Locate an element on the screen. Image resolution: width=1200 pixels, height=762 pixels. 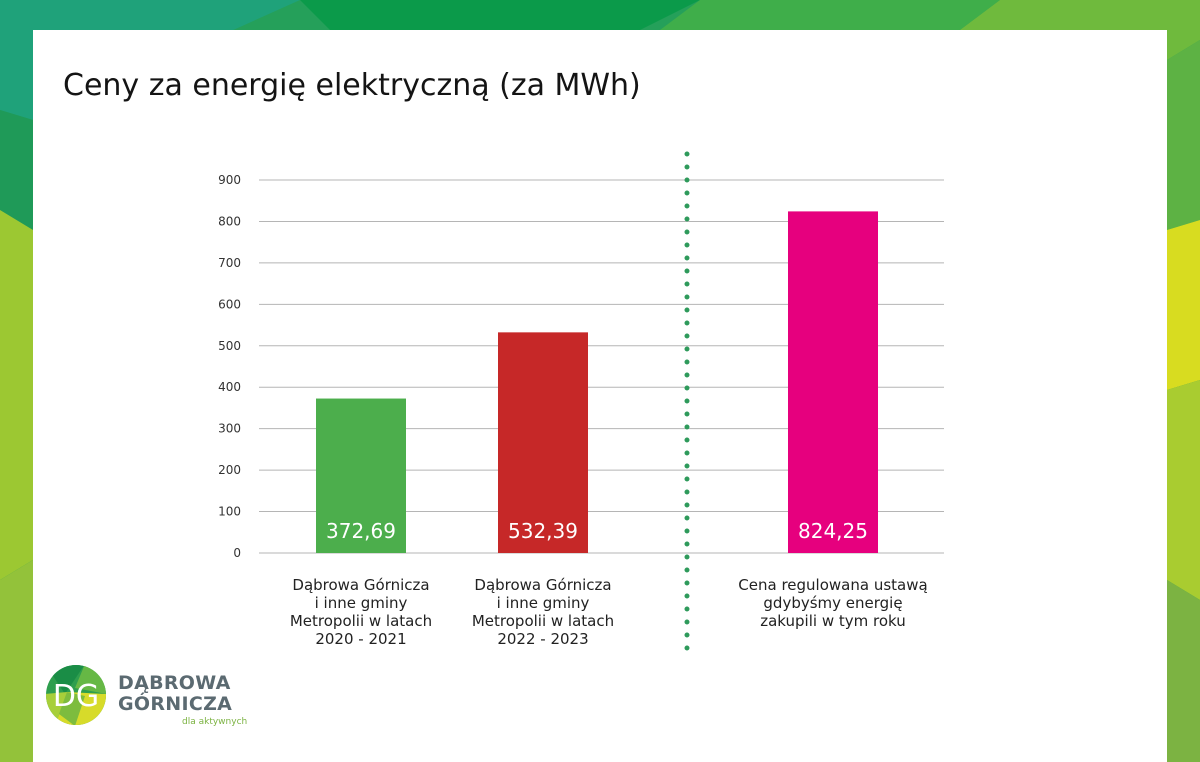
y-axis-ticks: 0 100 200 300 400 500 600 700 800 900 is located at coordinates (229, 366).